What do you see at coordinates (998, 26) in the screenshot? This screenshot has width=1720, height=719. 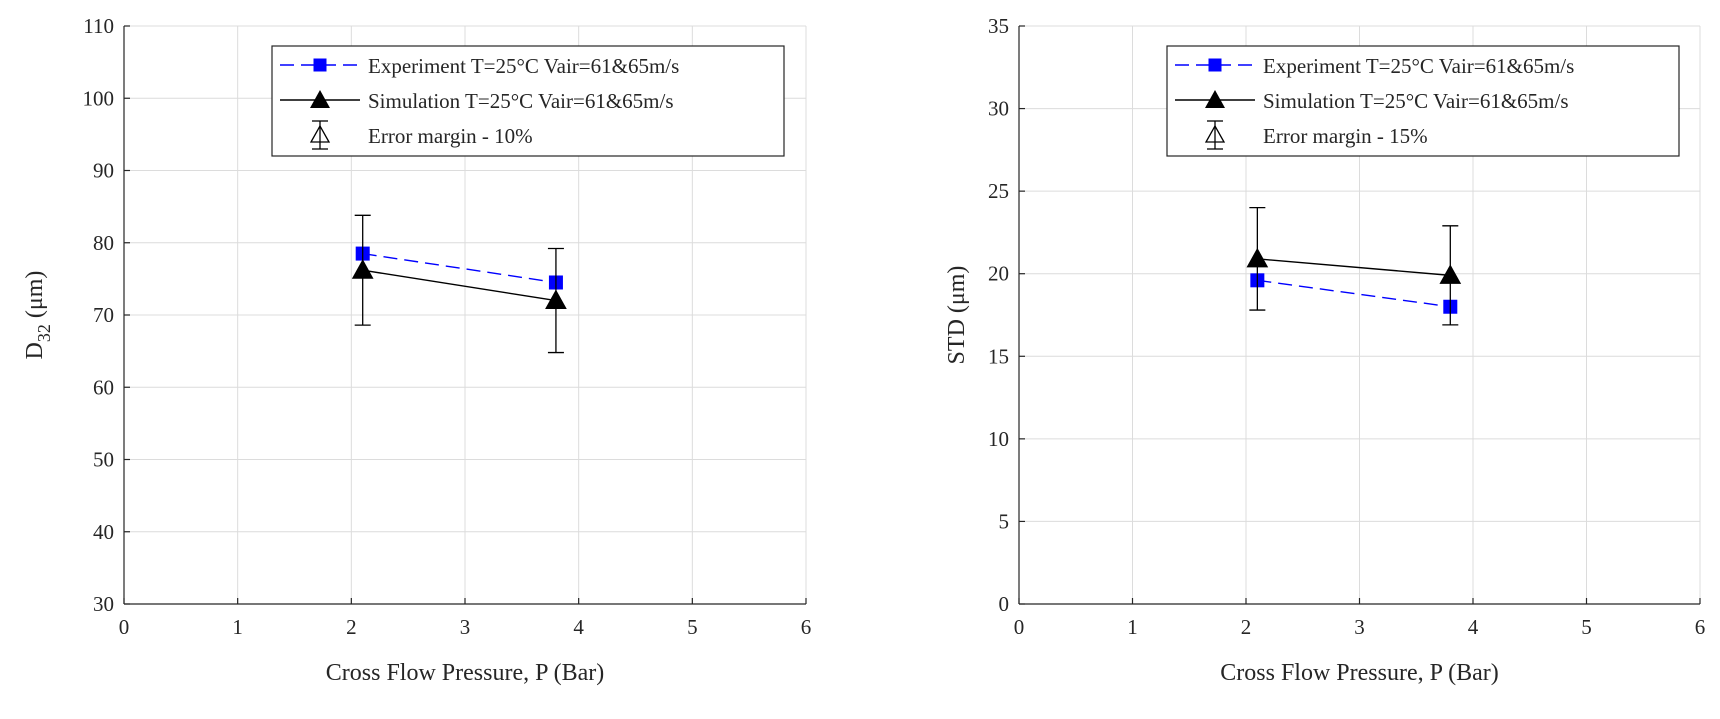 I see `y-tick-label: 35` at bounding box center [998, 26].